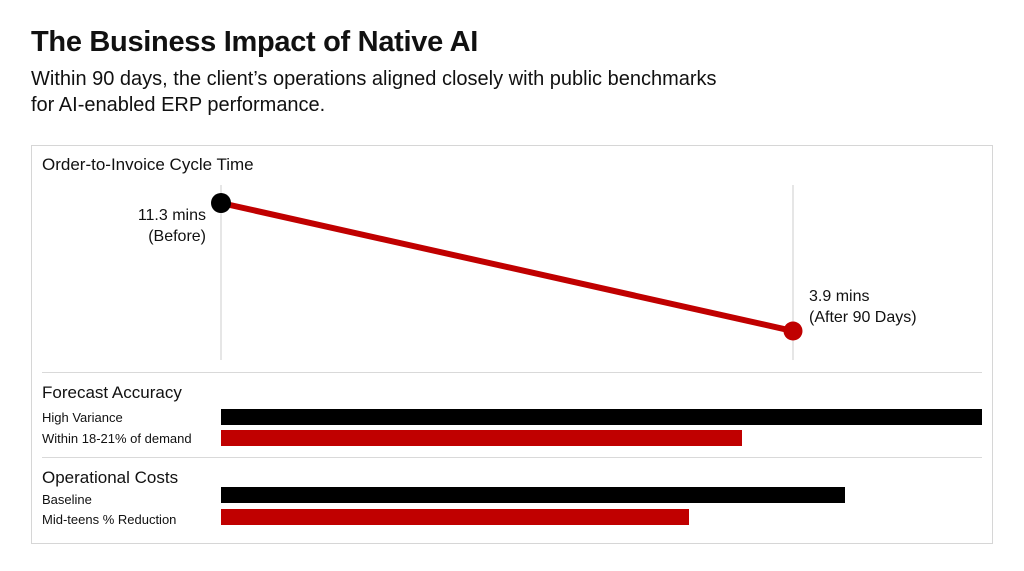  I want to click on after-point, so click(793, 331).